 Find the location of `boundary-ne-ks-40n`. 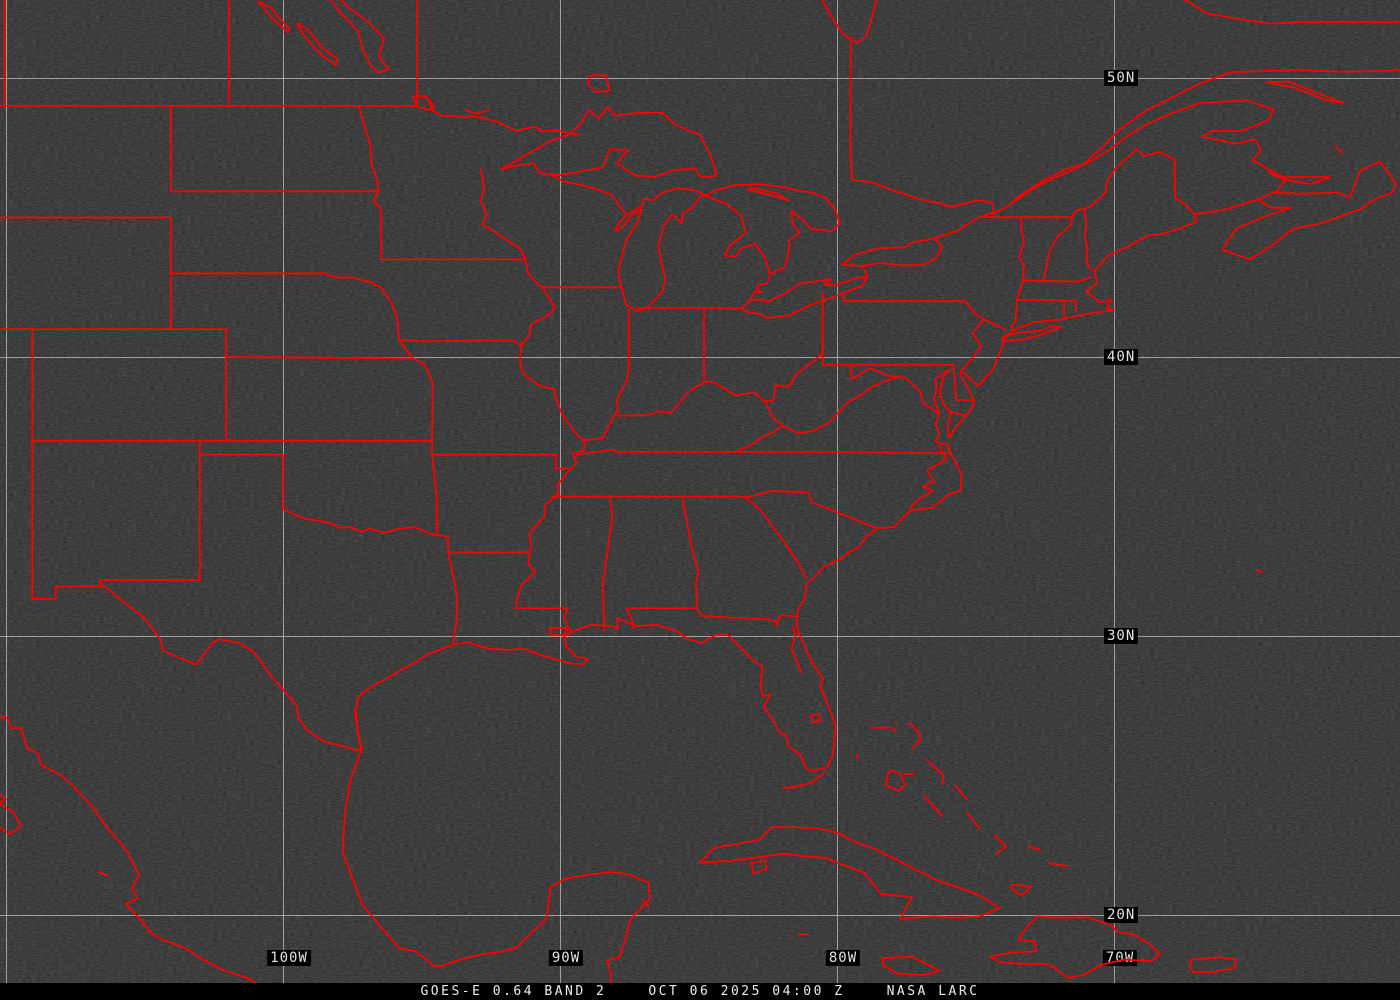

boundary-ne-ks-40n is located at coordinates (320, 358).